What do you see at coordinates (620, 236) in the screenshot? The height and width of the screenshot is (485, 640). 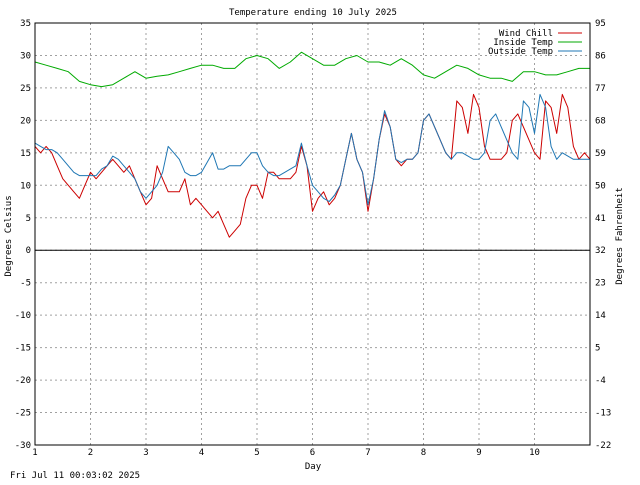 I see `y-axis-label-right: Degrees Fahrenheit` at bounding box center [620, 236].